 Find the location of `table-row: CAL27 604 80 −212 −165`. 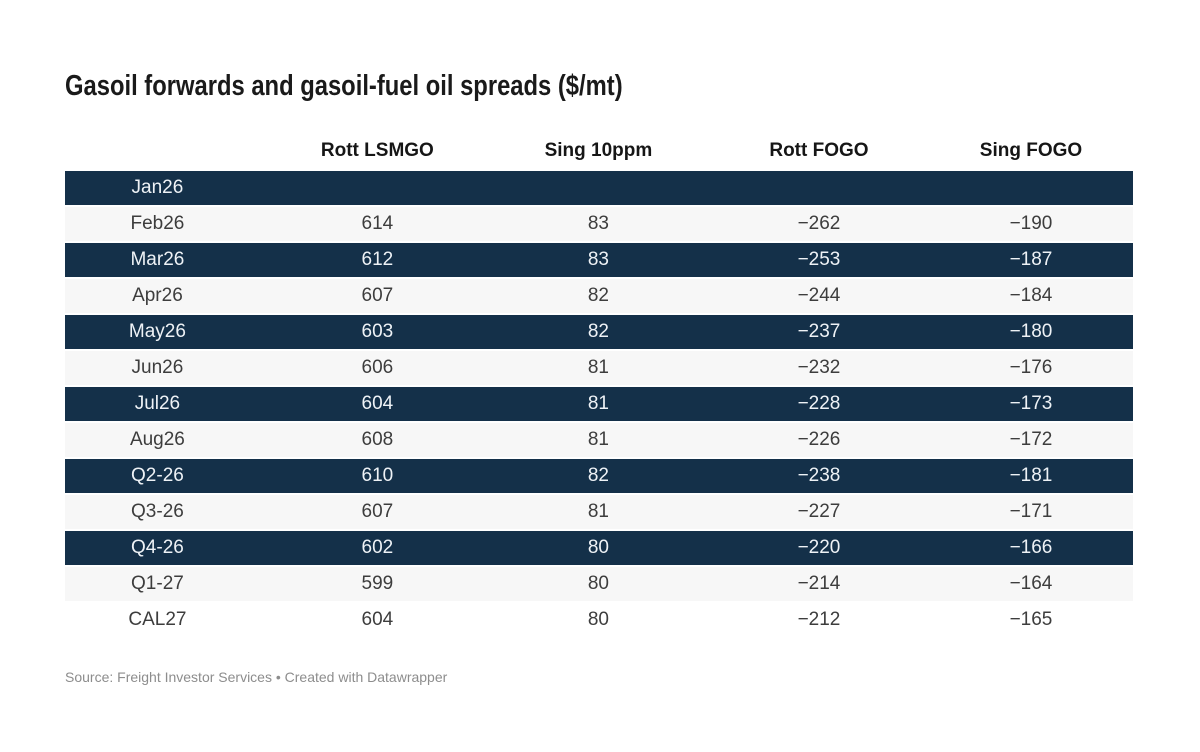

table-row: CAL27 604 80 −212 −165 is located at coordinates (599, 620).